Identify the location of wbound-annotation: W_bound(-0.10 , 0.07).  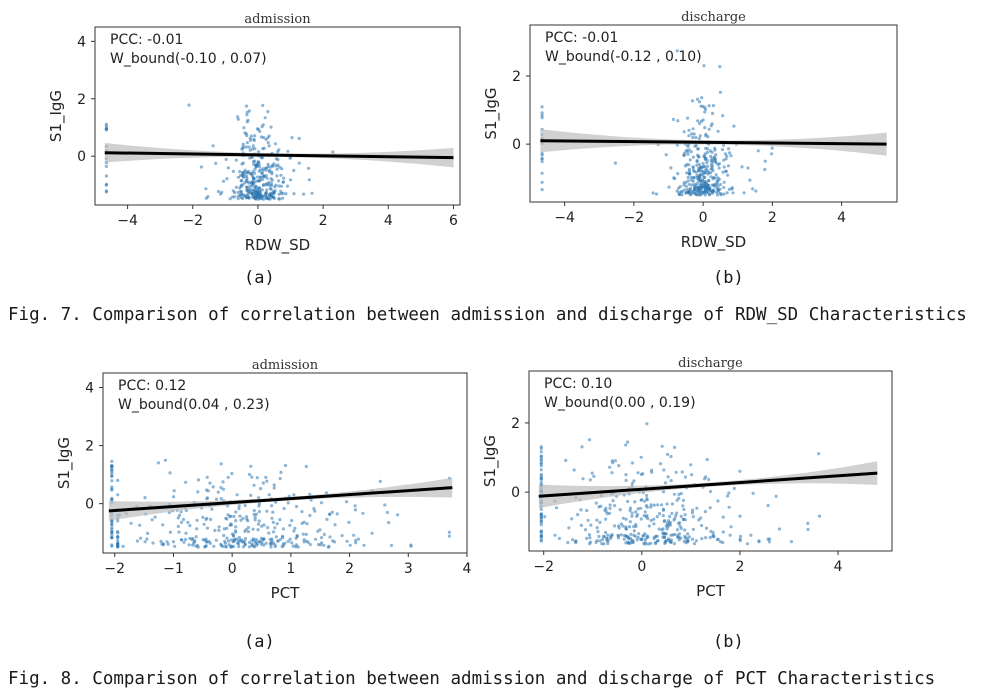
(188, 59).